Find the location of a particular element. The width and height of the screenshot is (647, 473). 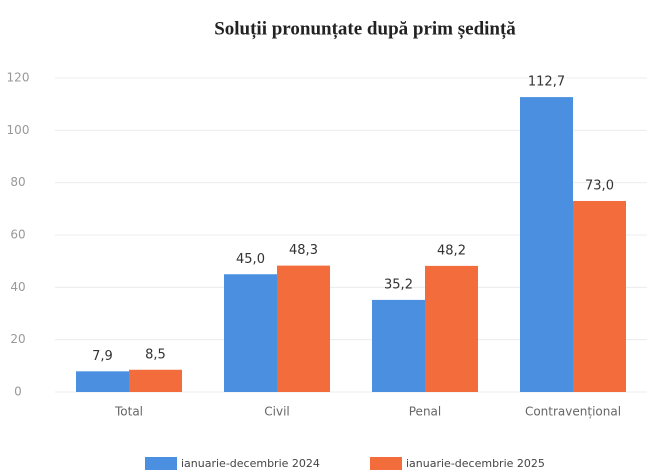

value-label: 73,0 is located at coordinates (599, 185).